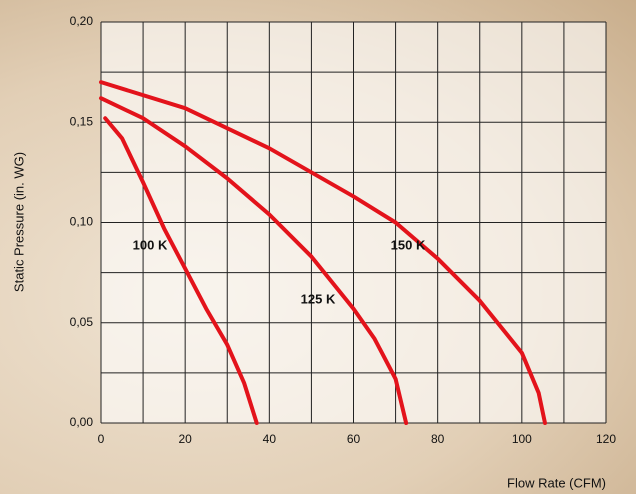  What do you see at coordinates (185, 439) in the screenshot?
I see `x-tick-label: 20` at bounding box center [185, 439].